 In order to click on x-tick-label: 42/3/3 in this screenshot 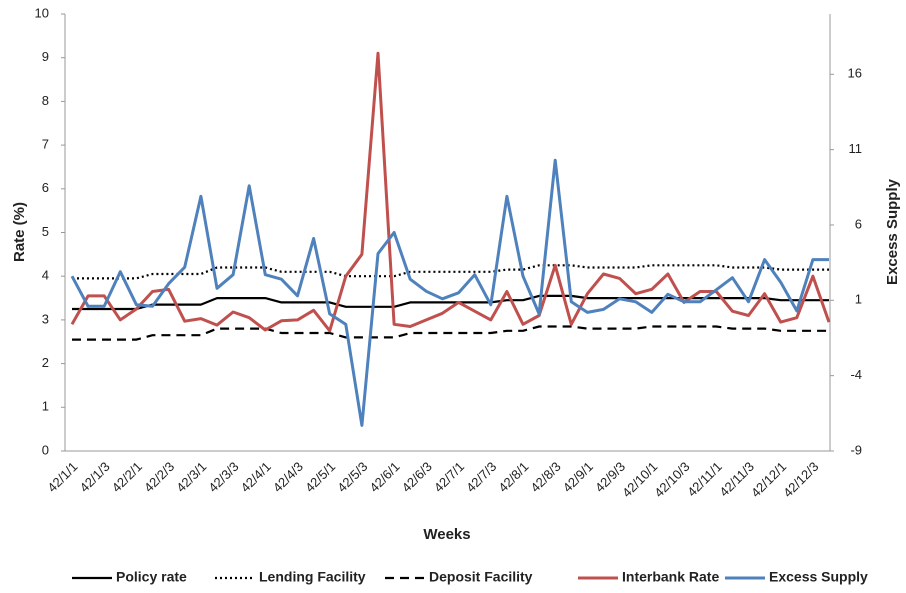, I will do `click(223, 477)`.